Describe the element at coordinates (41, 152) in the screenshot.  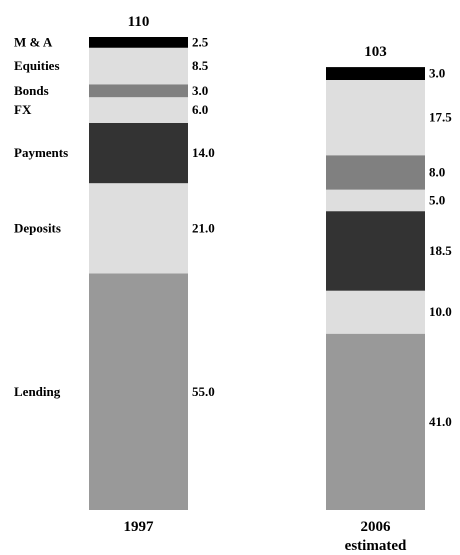
I see `legend-label-payments: Payments` at that location.